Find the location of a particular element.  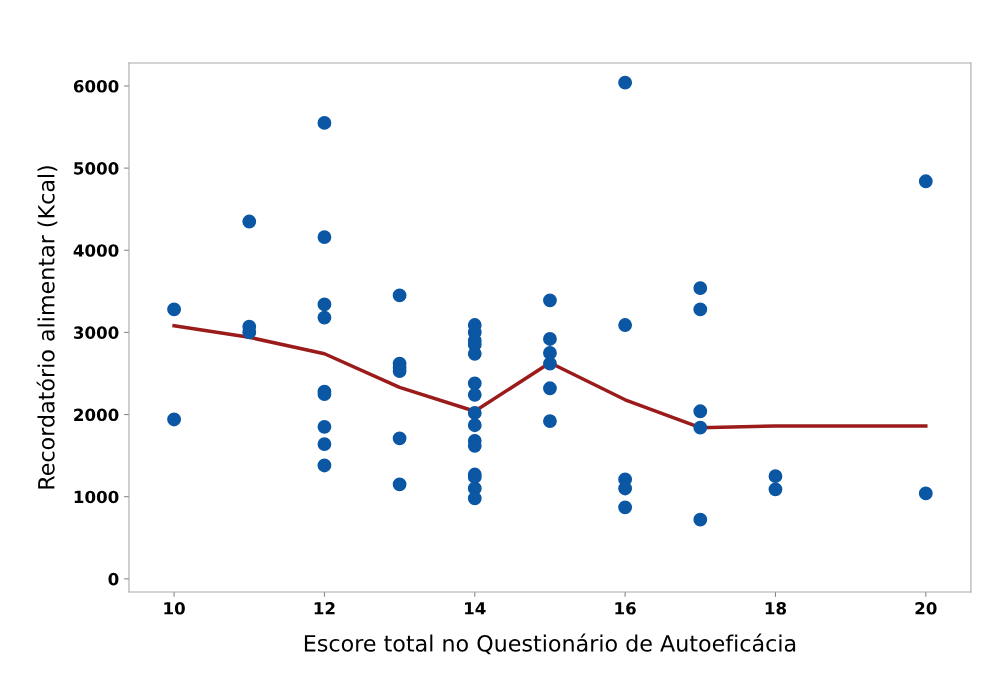

y-tick-label: 4000 is located at coordinates (96, 250).